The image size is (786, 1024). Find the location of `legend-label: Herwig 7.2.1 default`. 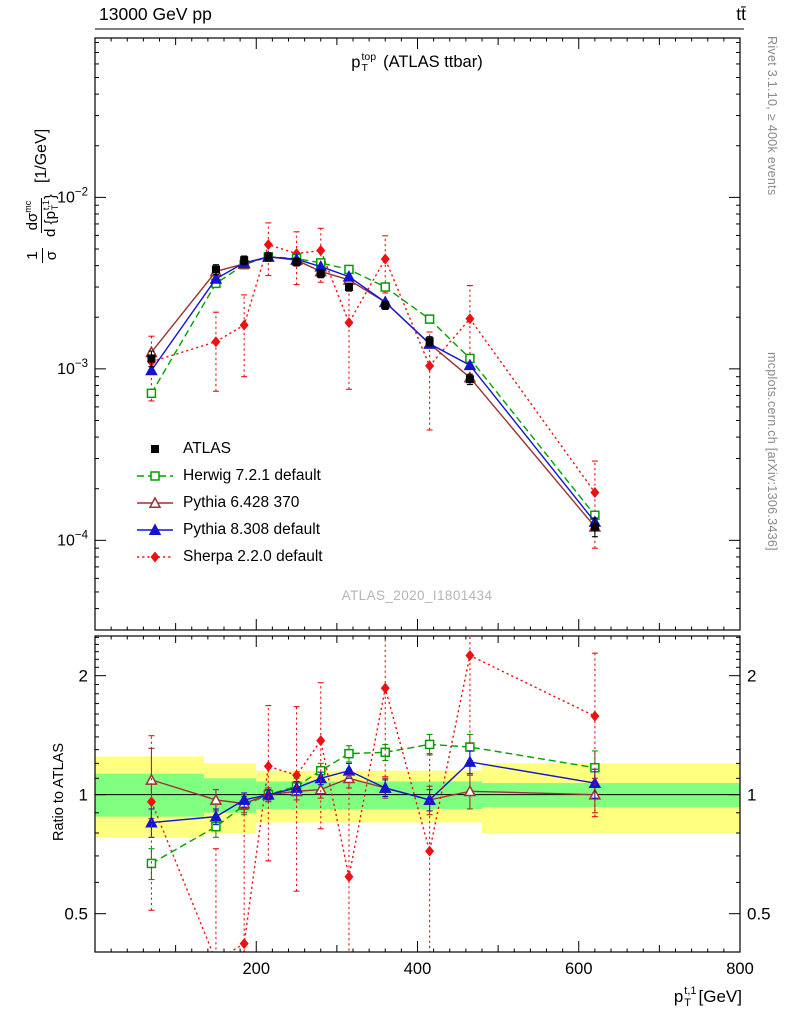

legend-label: Herwig 7.2.1 default is located at coordinates (252, 475).